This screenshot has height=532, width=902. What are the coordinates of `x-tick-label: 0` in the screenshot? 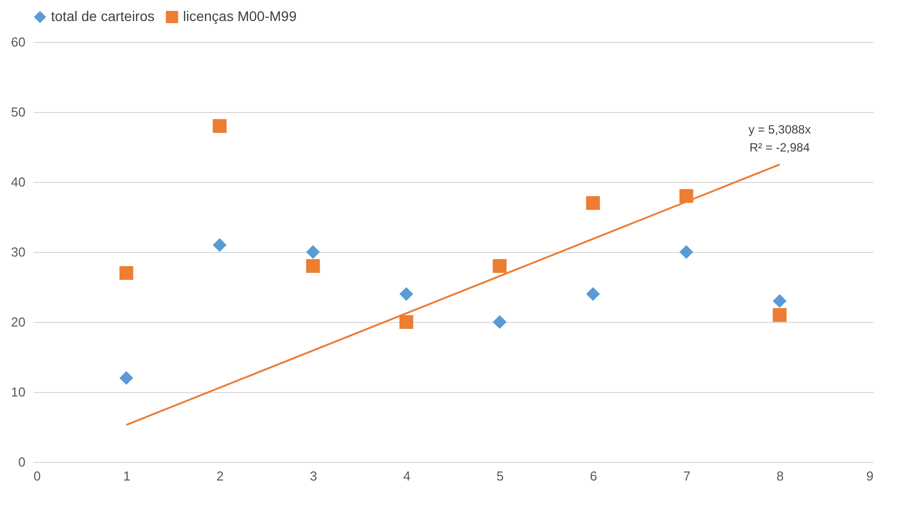 It's located at (37, 476).